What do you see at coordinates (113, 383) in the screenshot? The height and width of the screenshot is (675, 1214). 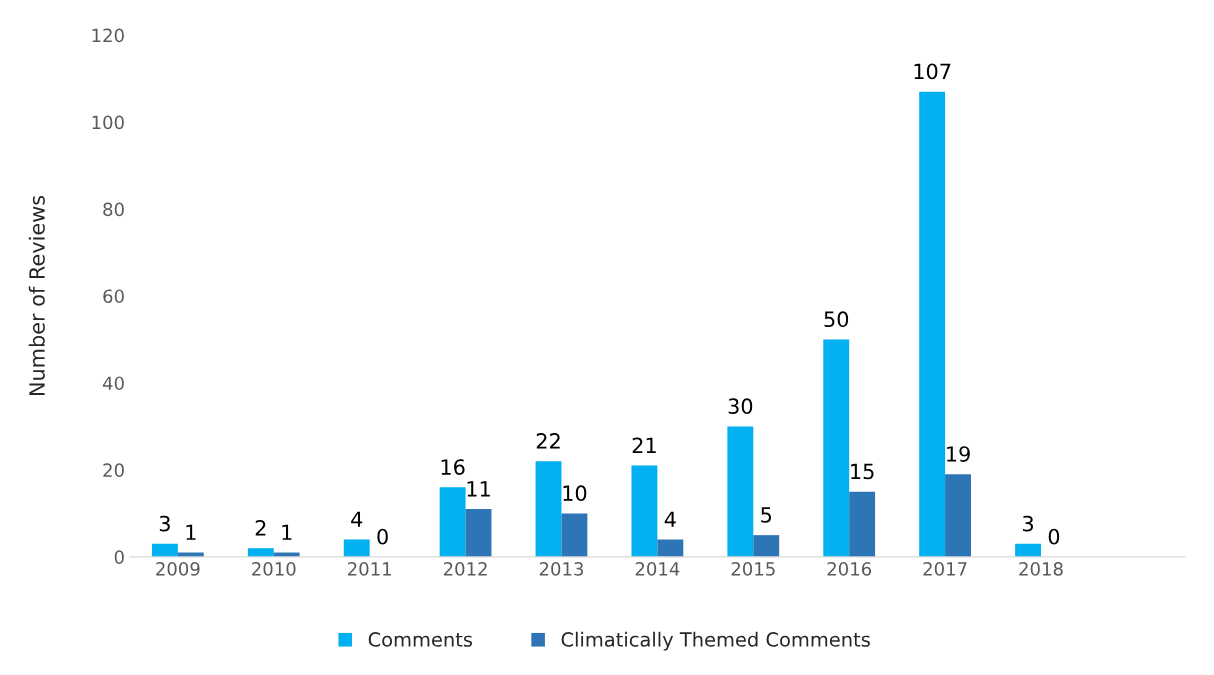 I see `y-tick-label: 40` at bounding box center [113, 383].